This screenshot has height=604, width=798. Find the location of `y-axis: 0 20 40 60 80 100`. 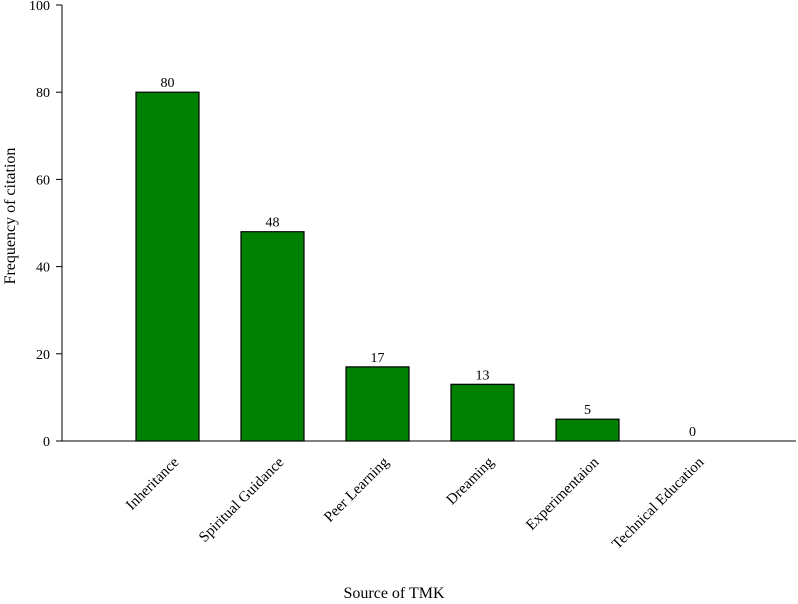

y-axis: 0 20 40 60 80 100 is located at coordinates (46, 225).